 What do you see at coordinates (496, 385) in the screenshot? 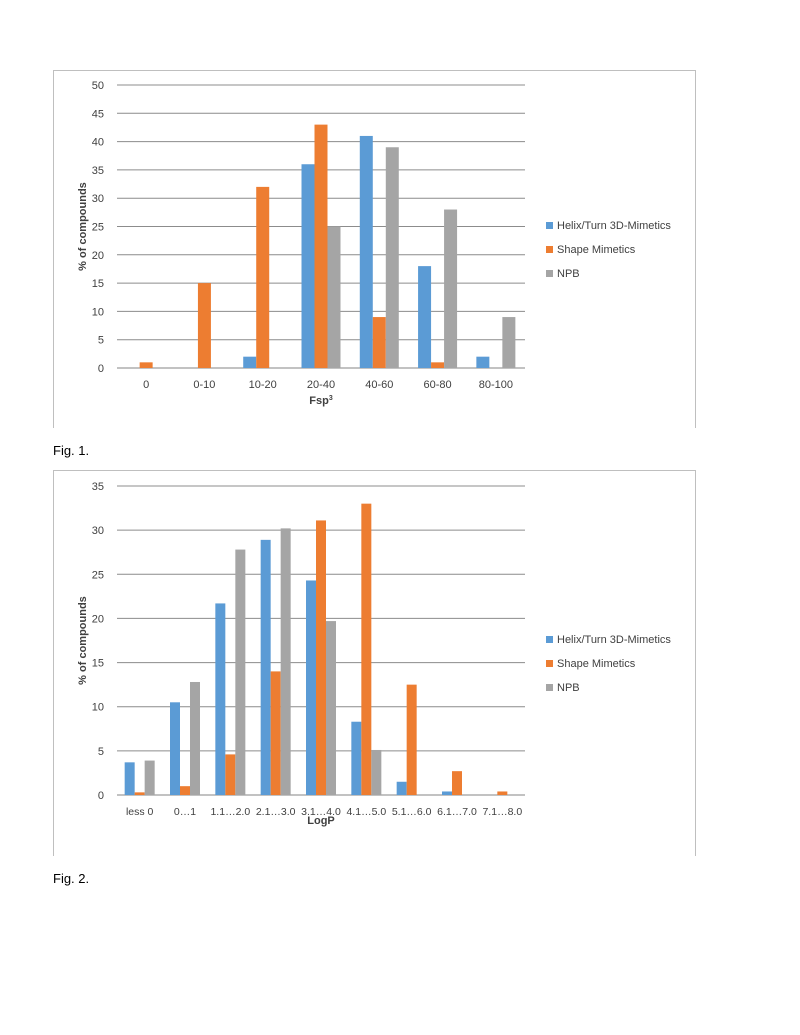
I see `x-tick-label: 80-100` at bounding box center [496, 385].